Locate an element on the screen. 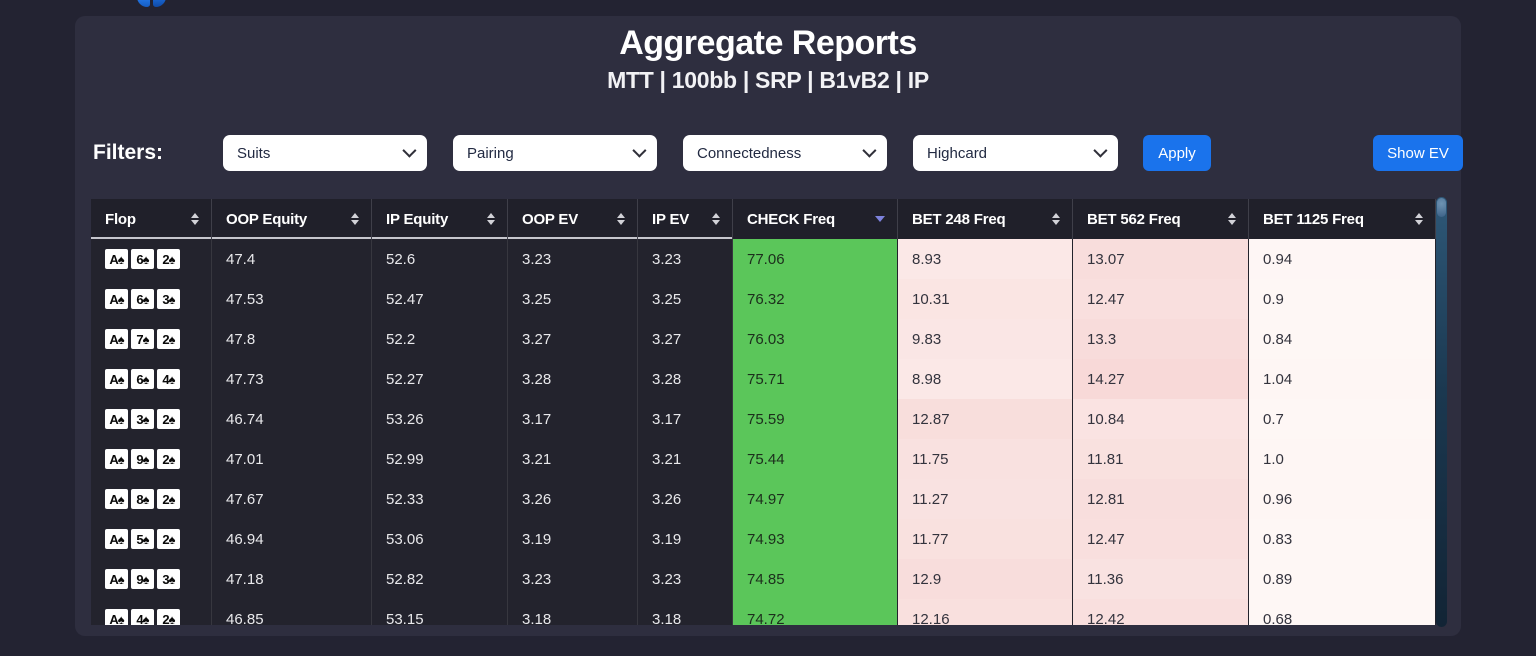 Image resolution: width=1536 pixels, height=656 pixels. column-header-oop-ev: OOP EV is located at coordinates (573, 219).